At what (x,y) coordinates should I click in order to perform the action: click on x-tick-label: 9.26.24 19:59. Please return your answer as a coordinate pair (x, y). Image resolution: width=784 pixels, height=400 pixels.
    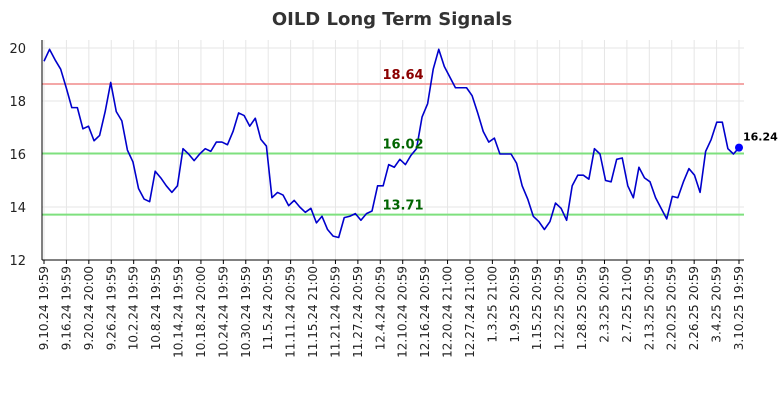
    Looking at the image, I should click on (111, 308).